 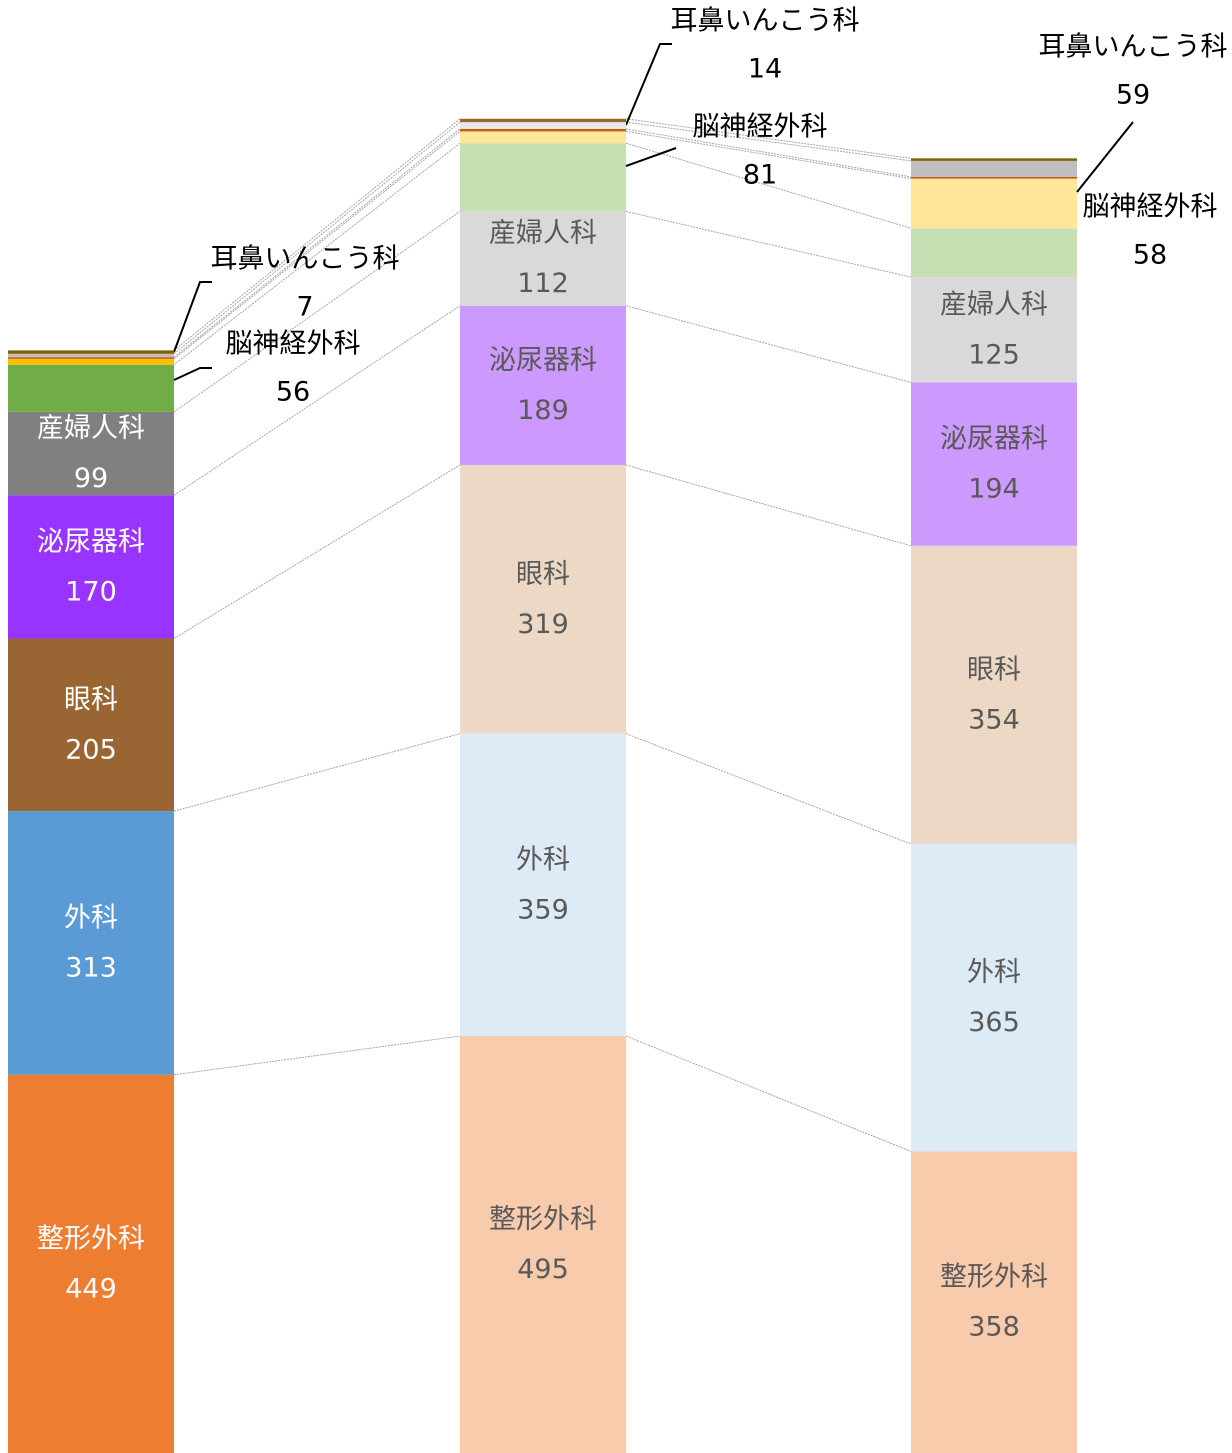 I want to click on data-label: 99, so click(x=91, y=478).